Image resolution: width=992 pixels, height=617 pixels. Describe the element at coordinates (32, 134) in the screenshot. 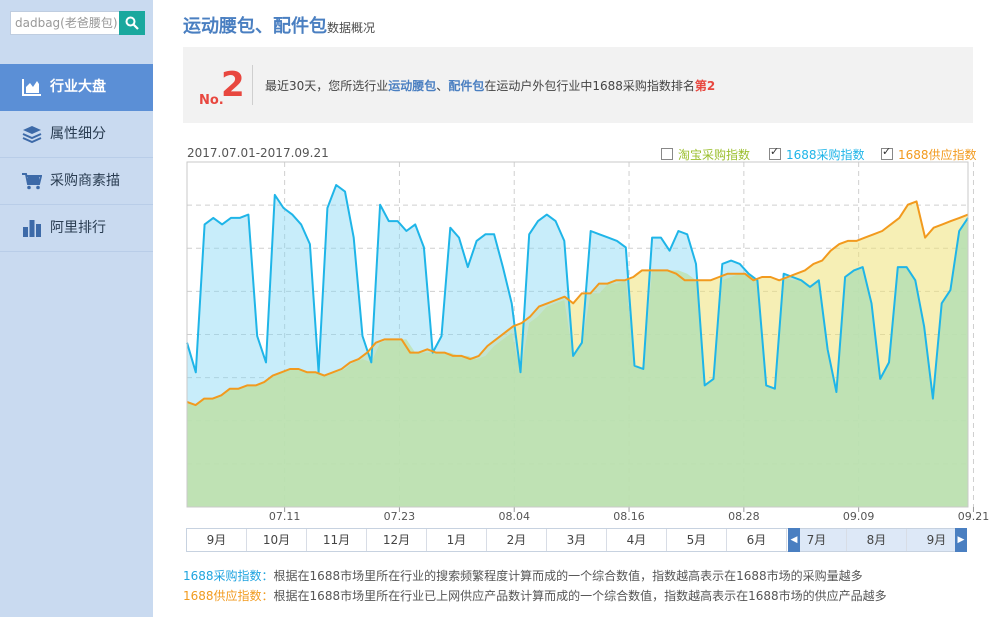

I see `layers-icon` at that location.